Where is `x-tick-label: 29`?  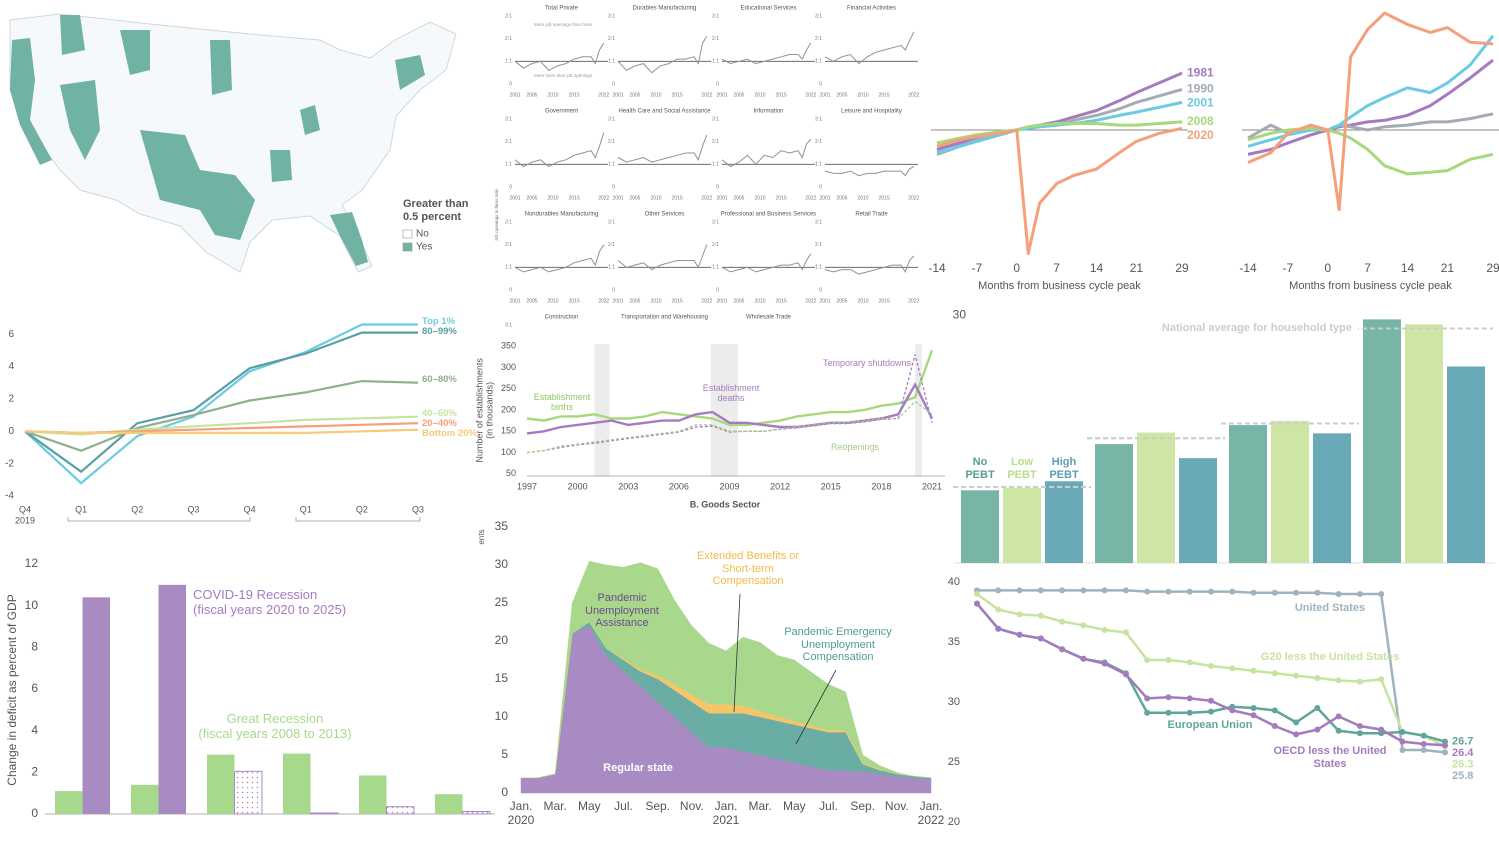
x-tick-label: 29 is located at coordinates (1492, 268).